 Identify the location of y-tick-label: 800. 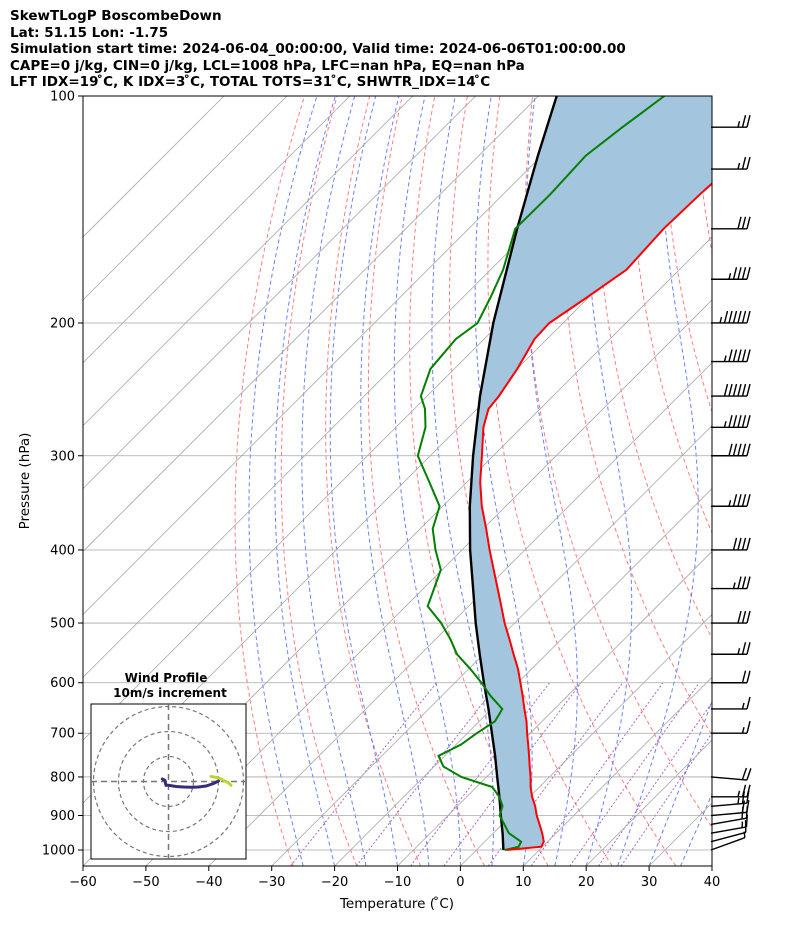
(62, 777).